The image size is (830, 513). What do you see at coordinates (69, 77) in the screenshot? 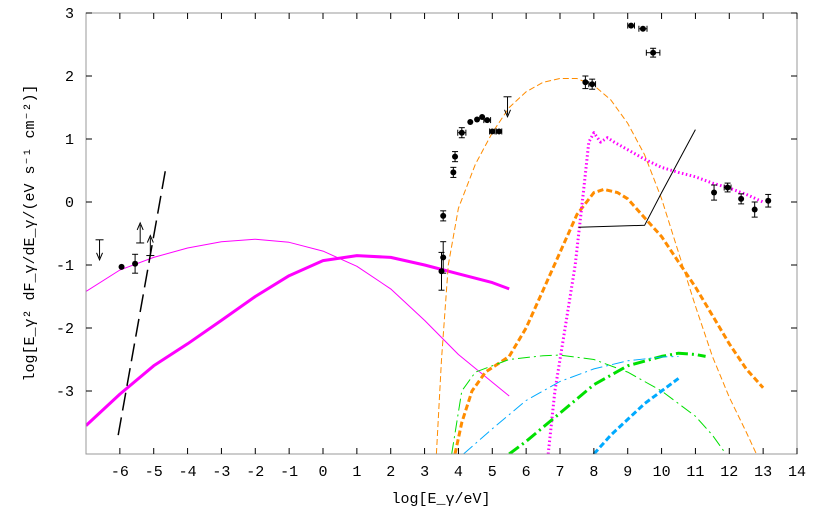
I see `y-tick-label: 2` at bounding box center [69, 77].